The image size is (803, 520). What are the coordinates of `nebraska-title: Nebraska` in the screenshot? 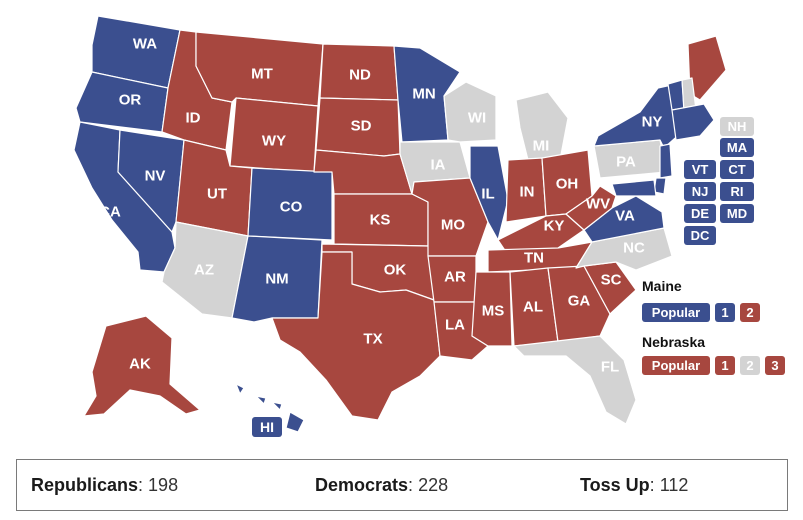 It's located at (674, 342).